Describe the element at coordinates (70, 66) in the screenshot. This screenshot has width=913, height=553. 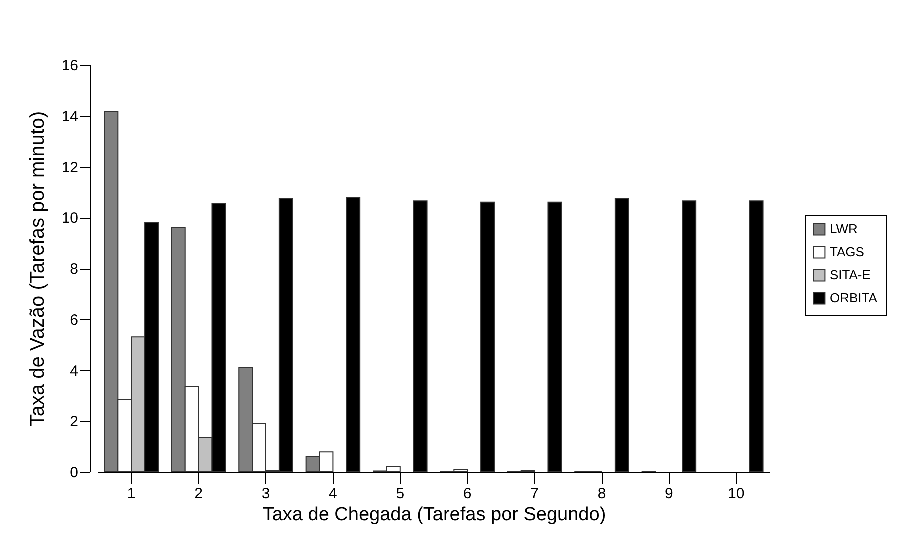
I see `y-tick-label: 16` at that location.